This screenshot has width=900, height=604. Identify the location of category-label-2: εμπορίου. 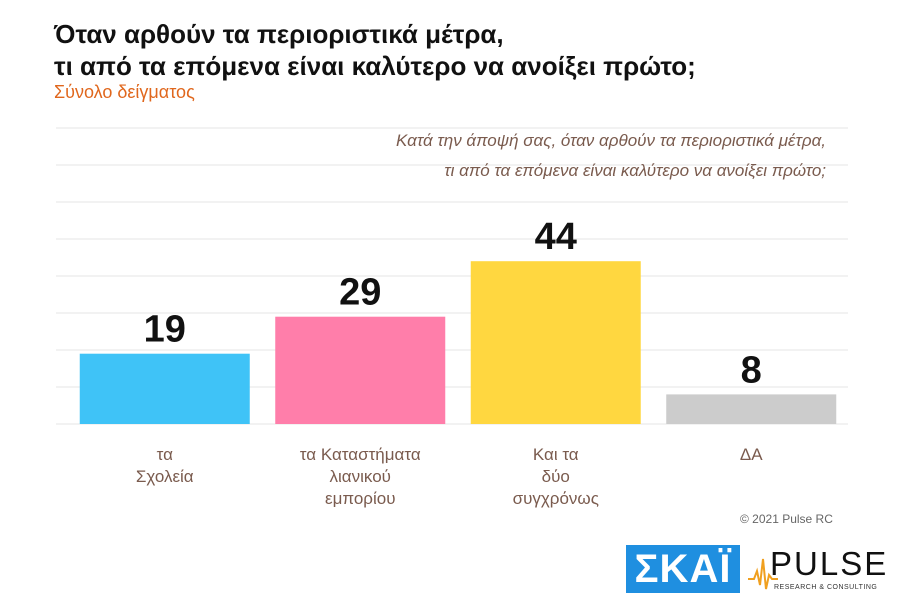
(360, 498).